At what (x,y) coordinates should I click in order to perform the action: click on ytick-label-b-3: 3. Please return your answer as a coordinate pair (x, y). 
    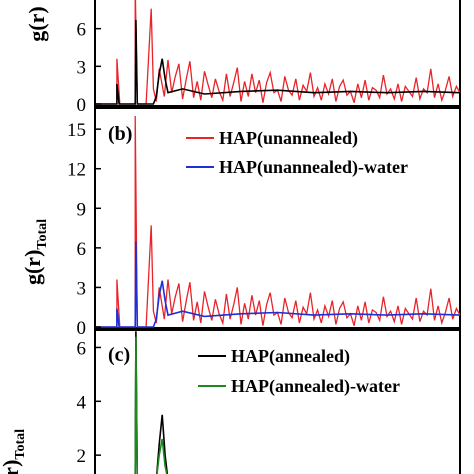
    Looking at the image, I should click on (82, 288).